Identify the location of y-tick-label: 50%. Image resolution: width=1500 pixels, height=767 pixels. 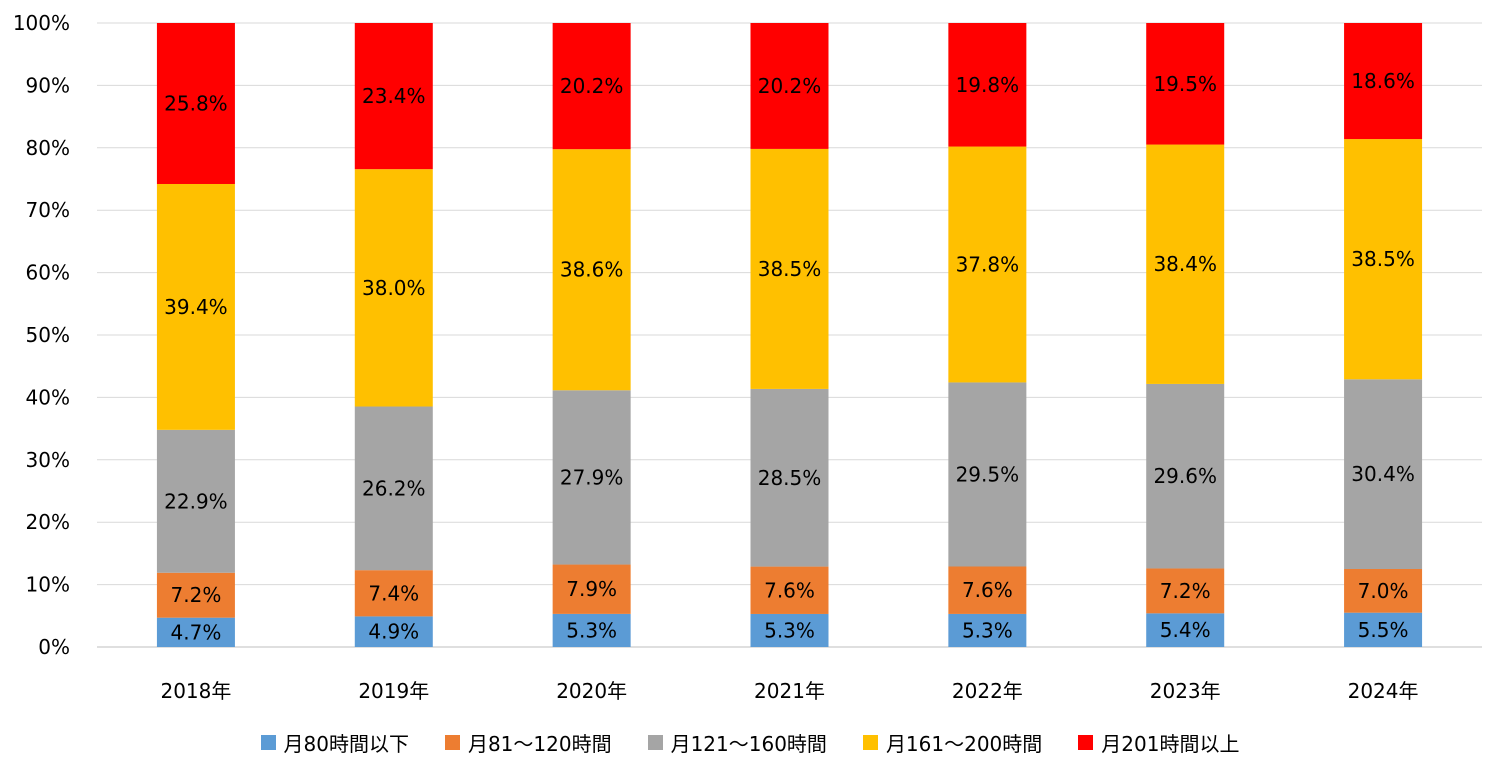
(48, 335).